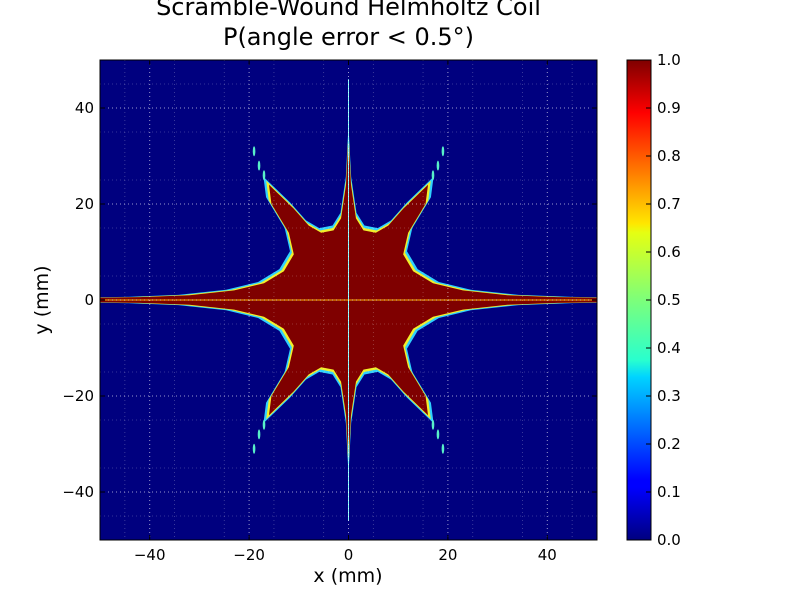  Describe the element at coordinates (669, 300) in the screenshot. I see `colorbar-tick-label: 0.5` at that location.